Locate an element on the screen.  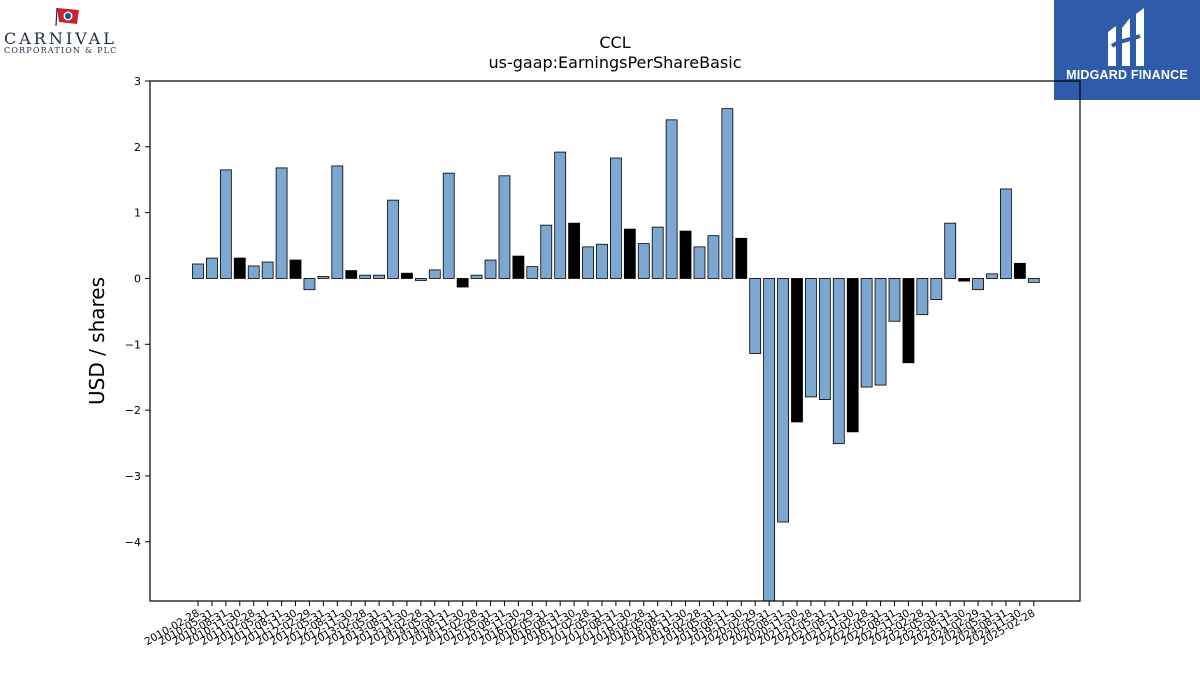
y-tick-label: 2 is located at coordinates (137, 147).